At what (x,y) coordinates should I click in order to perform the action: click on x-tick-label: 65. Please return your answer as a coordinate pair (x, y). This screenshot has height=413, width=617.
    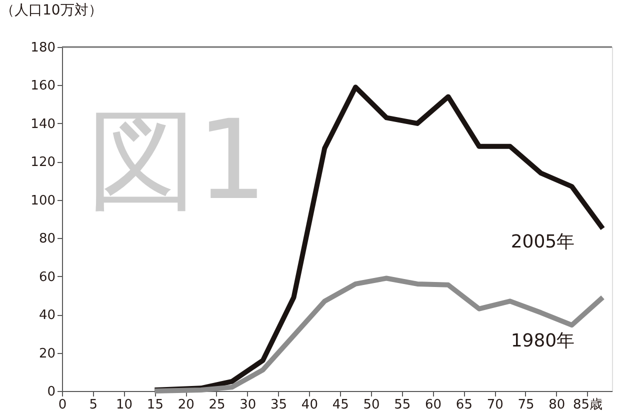
    Looking at the image, I should click on (464, 405).